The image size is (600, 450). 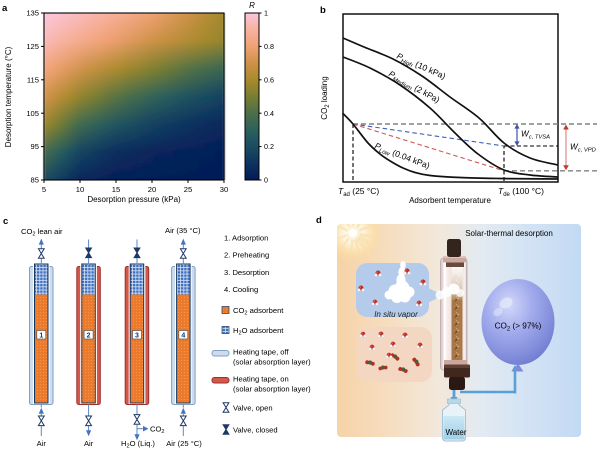 I want to click on svg-text: 20, so click(x=152, y=189).